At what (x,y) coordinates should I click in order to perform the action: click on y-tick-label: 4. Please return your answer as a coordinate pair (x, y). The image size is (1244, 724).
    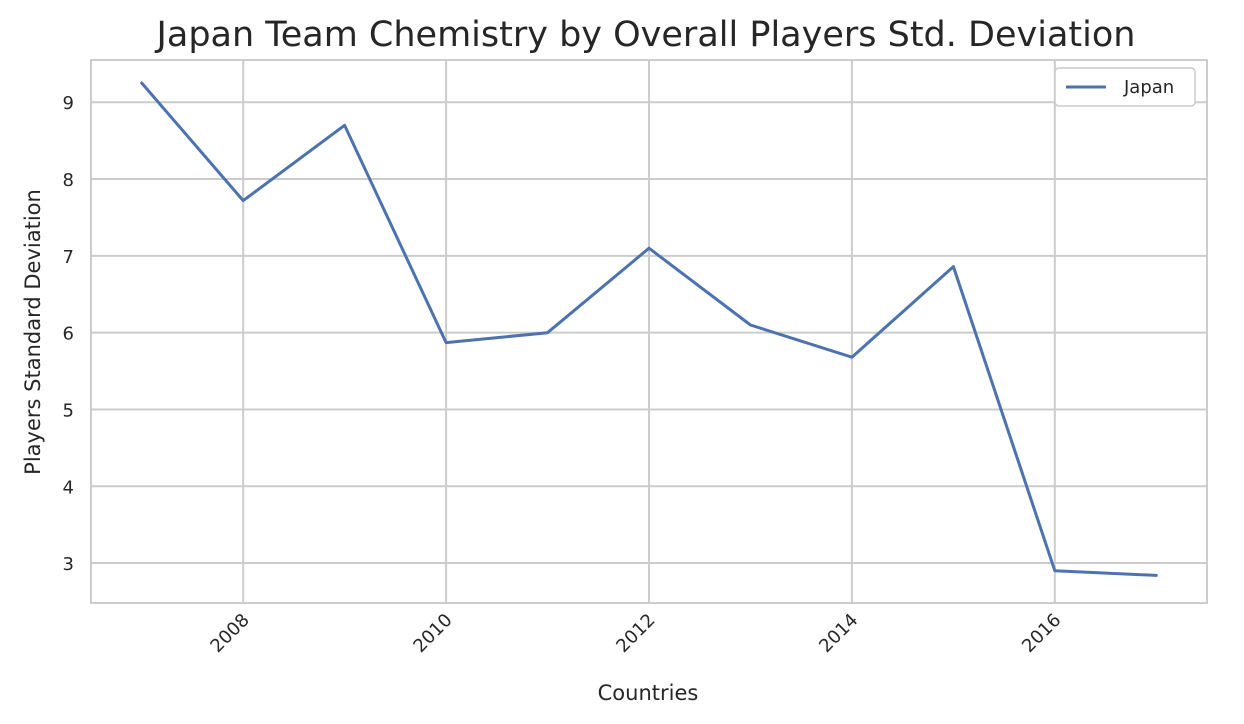
    Looking at the image, I should click on (68, 487).